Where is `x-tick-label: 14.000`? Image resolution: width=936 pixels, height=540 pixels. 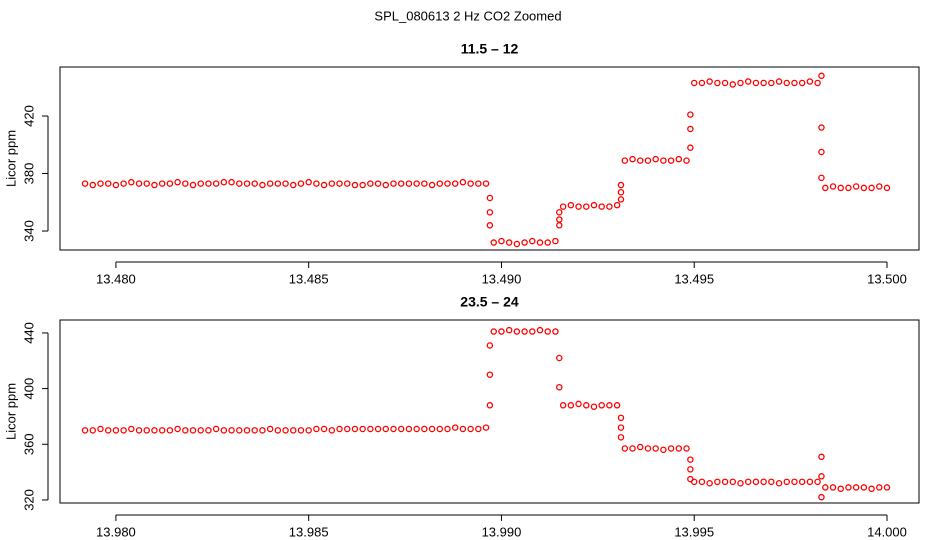 x-tick-label: 14.000 is located at coordinates (887, 531).